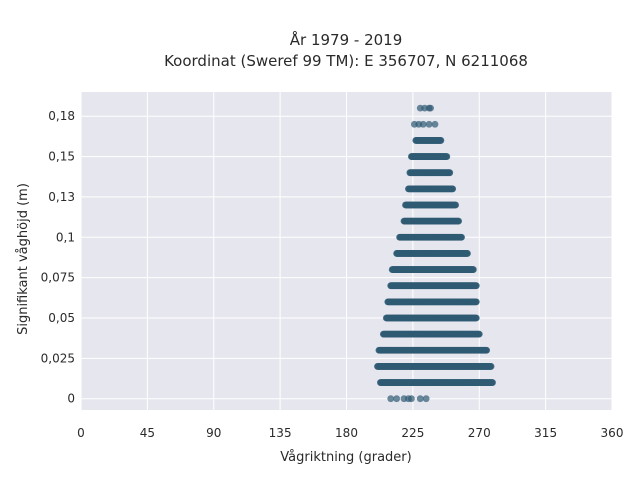 Image resolution: width=640 pixels, height=480 pixels. Describe the element at coordinates (61, 197) in the screenshot. I see `y-tick-label: 0,13` at that location.